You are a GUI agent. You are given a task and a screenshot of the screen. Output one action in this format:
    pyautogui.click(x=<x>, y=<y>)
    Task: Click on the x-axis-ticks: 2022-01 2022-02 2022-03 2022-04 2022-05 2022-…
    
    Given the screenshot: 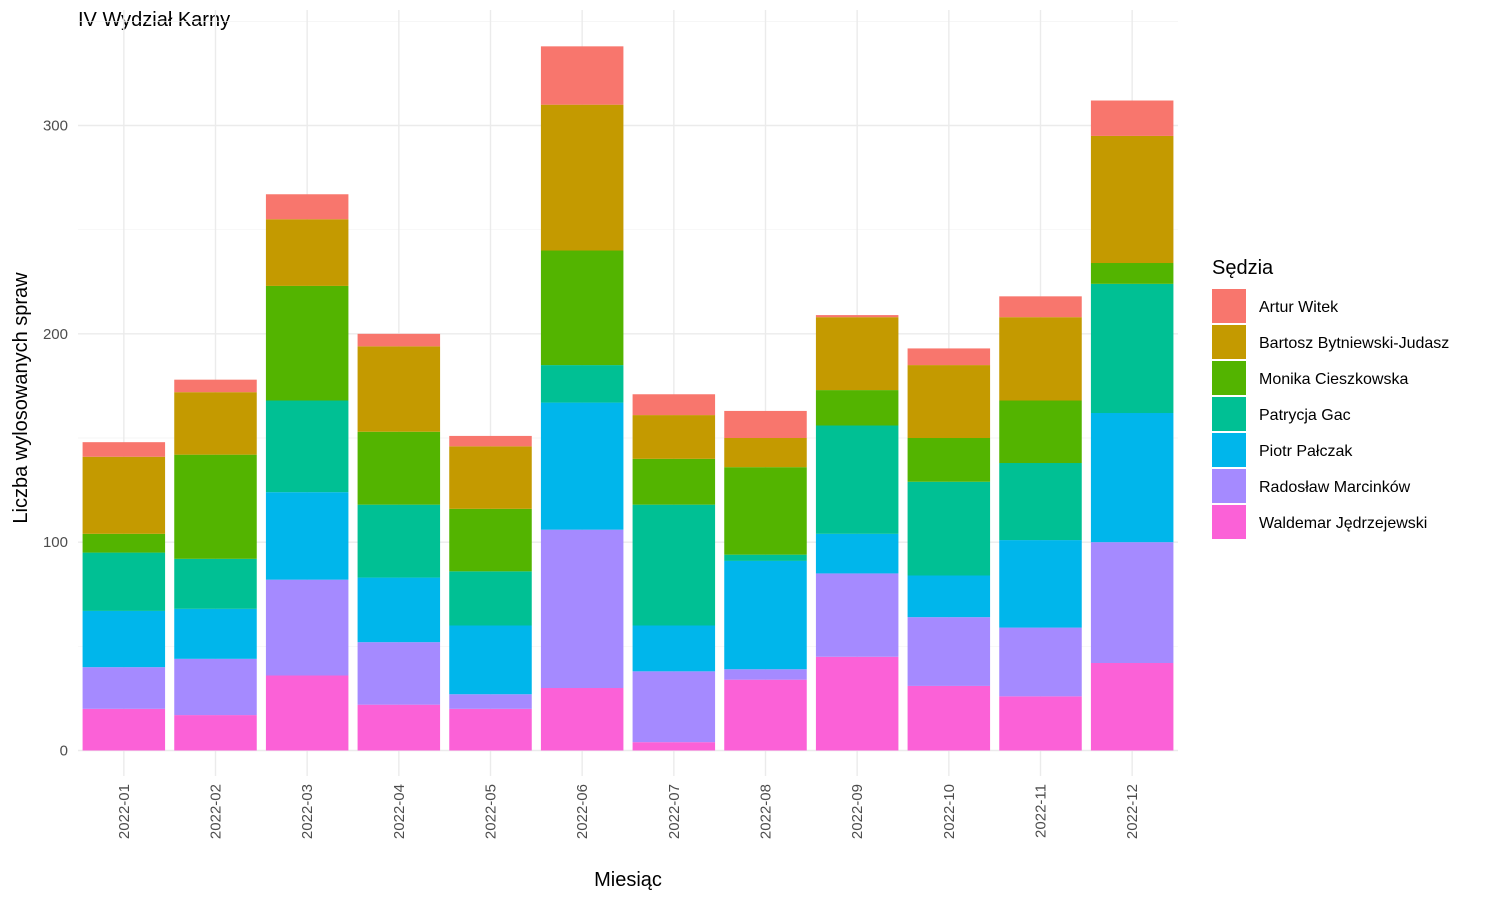 What is the action you would take?
    pyautogui.click(x=628, y=811)
    